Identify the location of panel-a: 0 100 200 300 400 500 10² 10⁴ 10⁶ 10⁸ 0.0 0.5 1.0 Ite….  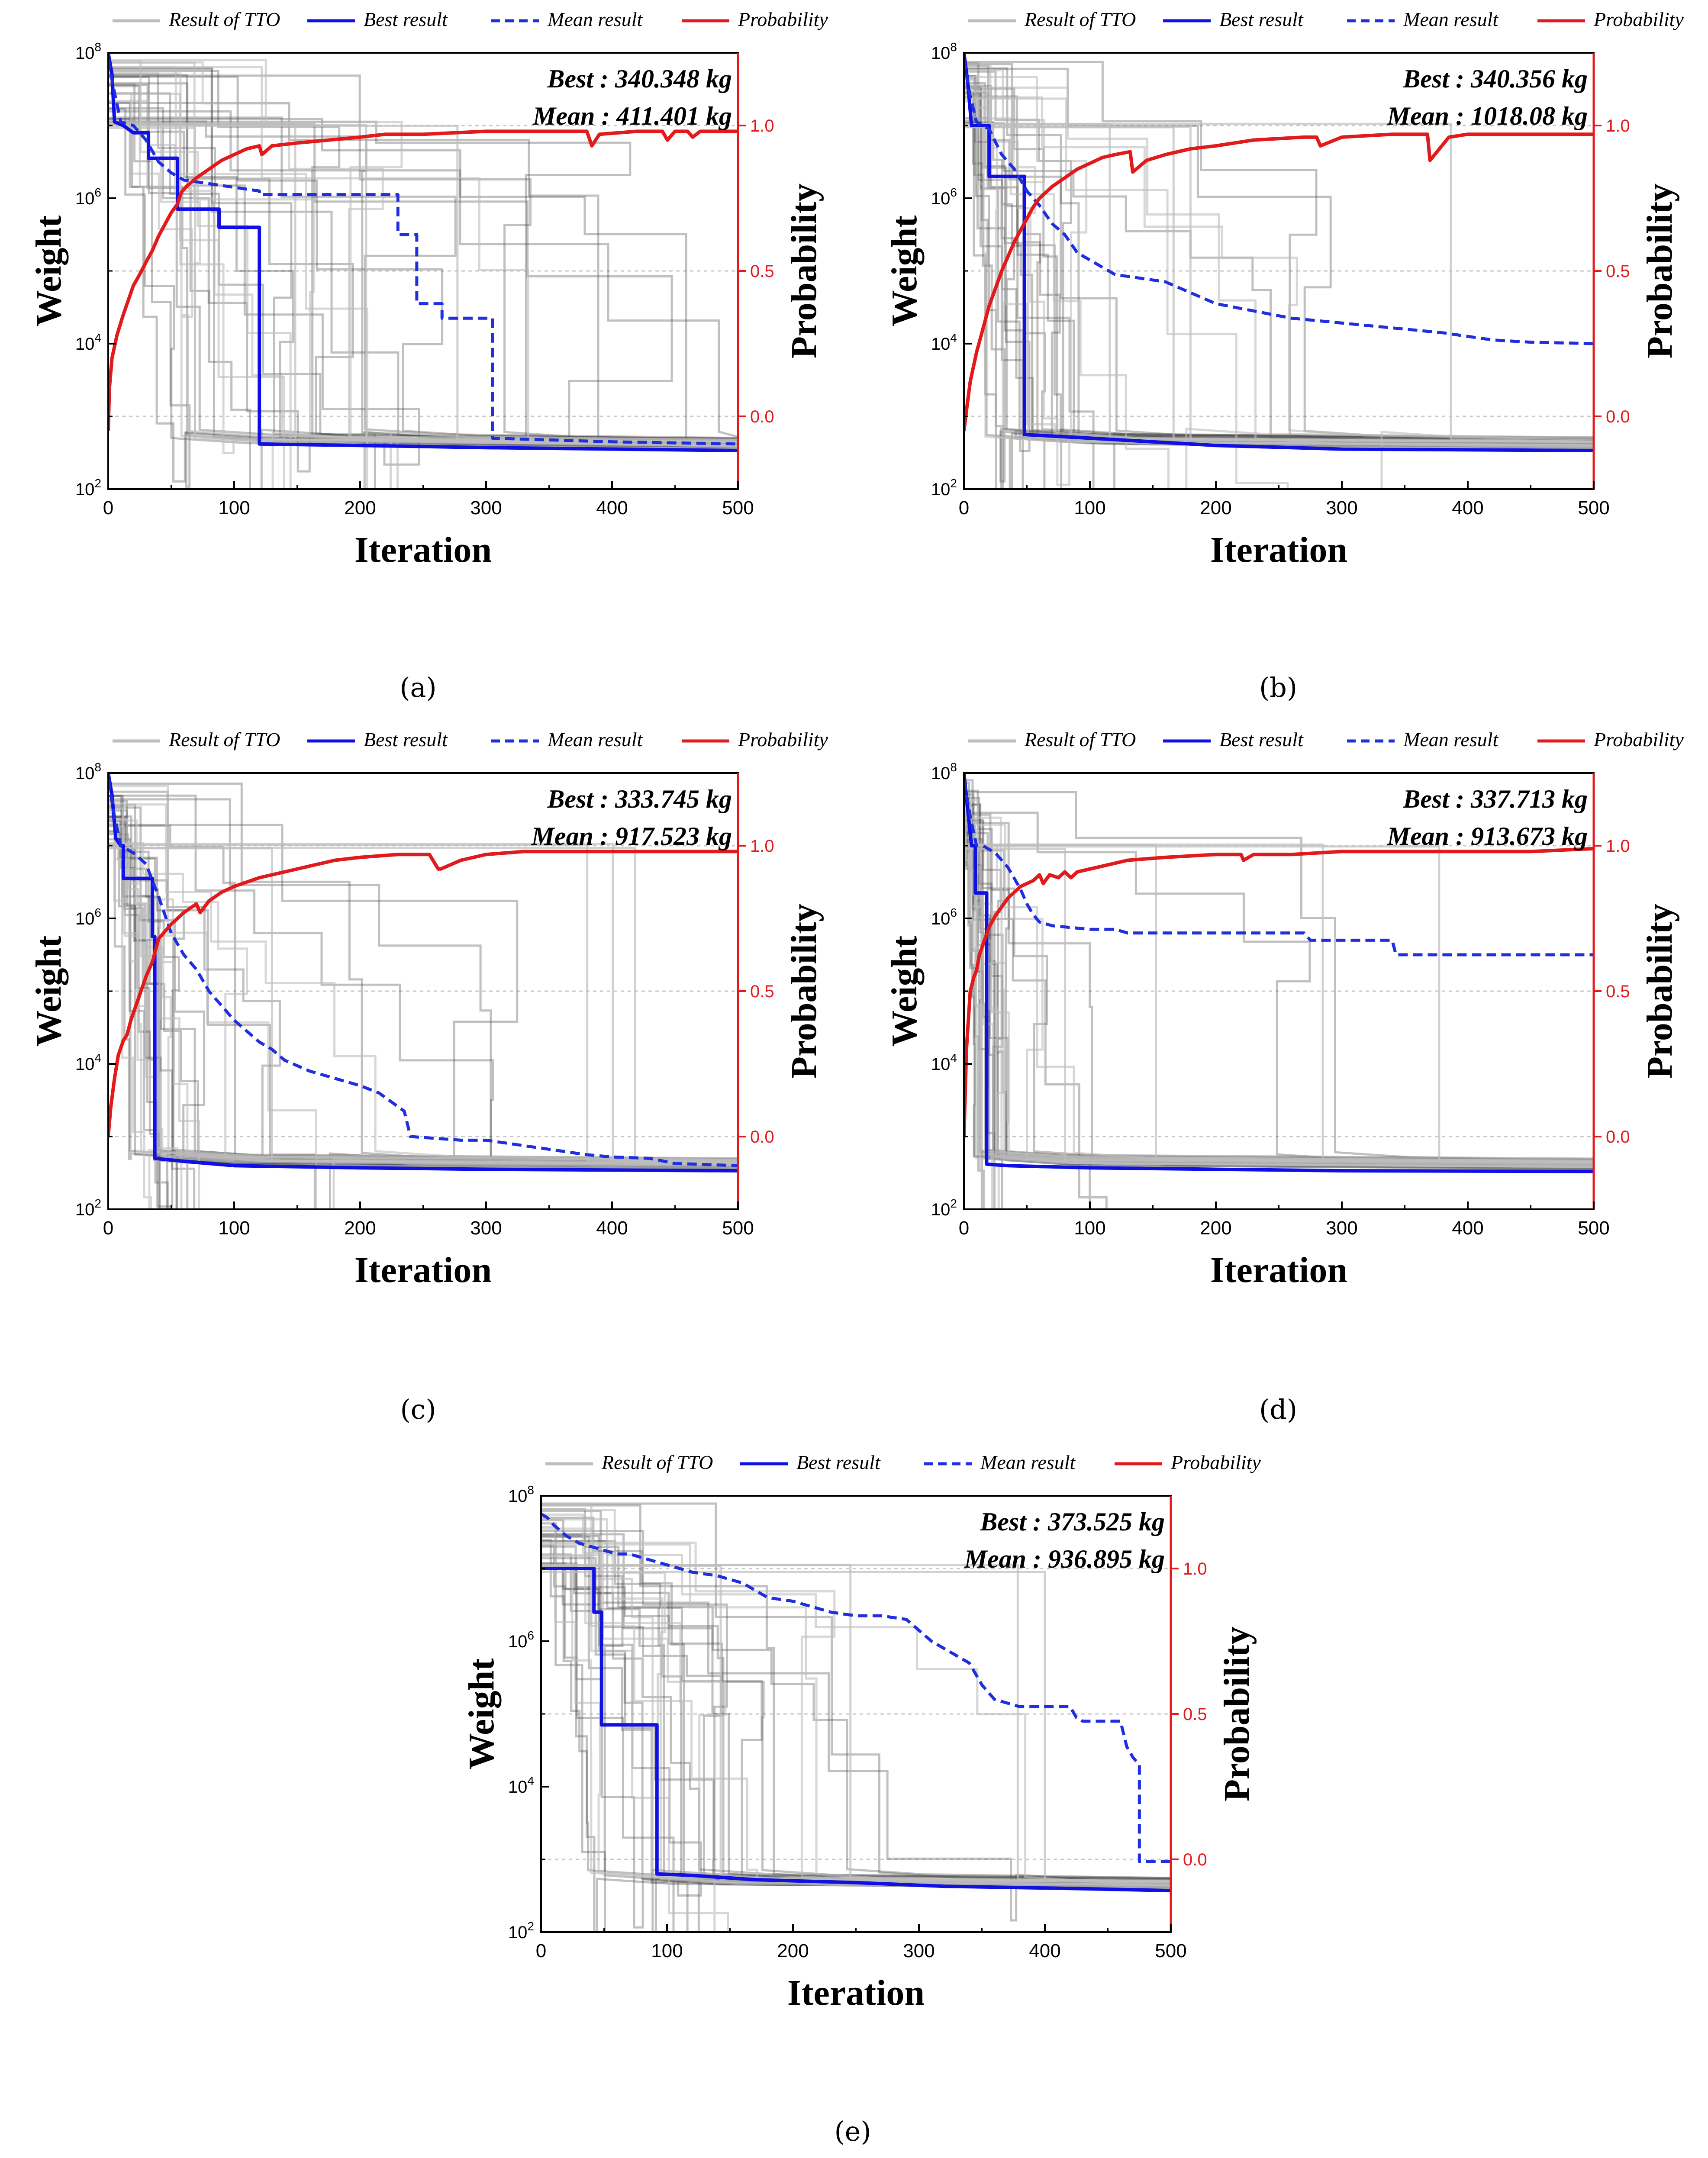
(428, 289).